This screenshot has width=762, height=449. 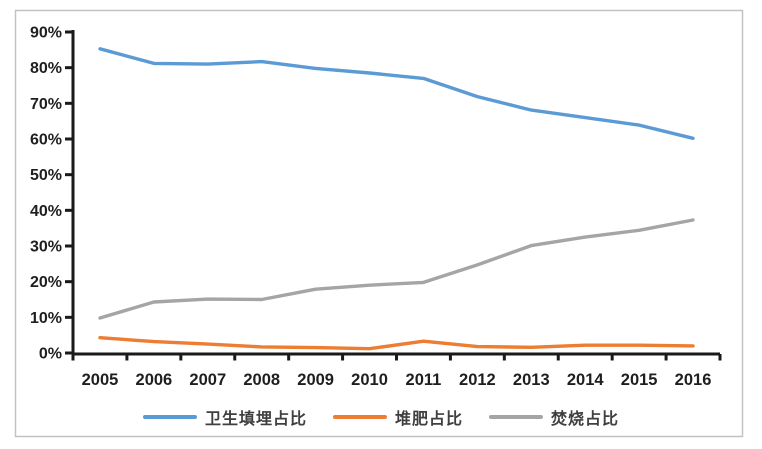 What do you see at coordinates (46, 211) in the screenshot?
I see `y-tick-label: 40%` at bounding box center [46, 211].